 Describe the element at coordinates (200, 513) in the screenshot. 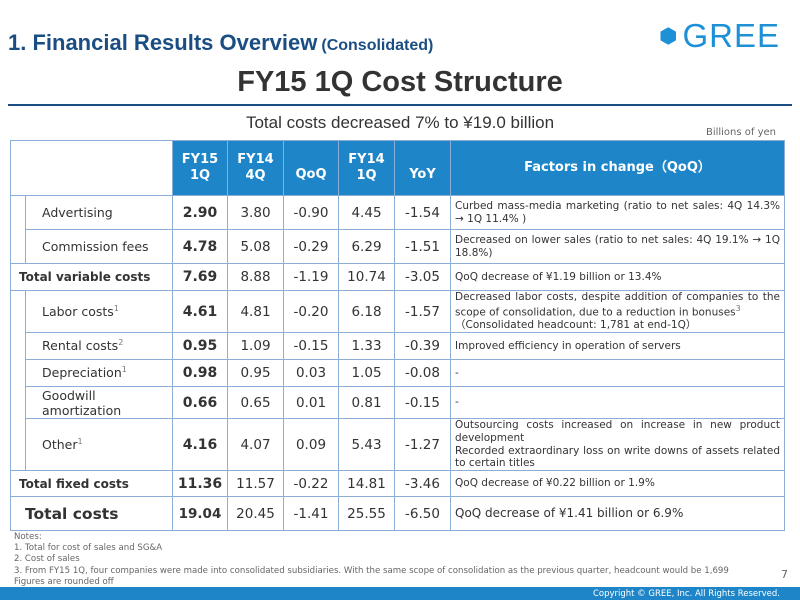

I see `cell-fy15-1q: 19.04` at that location.